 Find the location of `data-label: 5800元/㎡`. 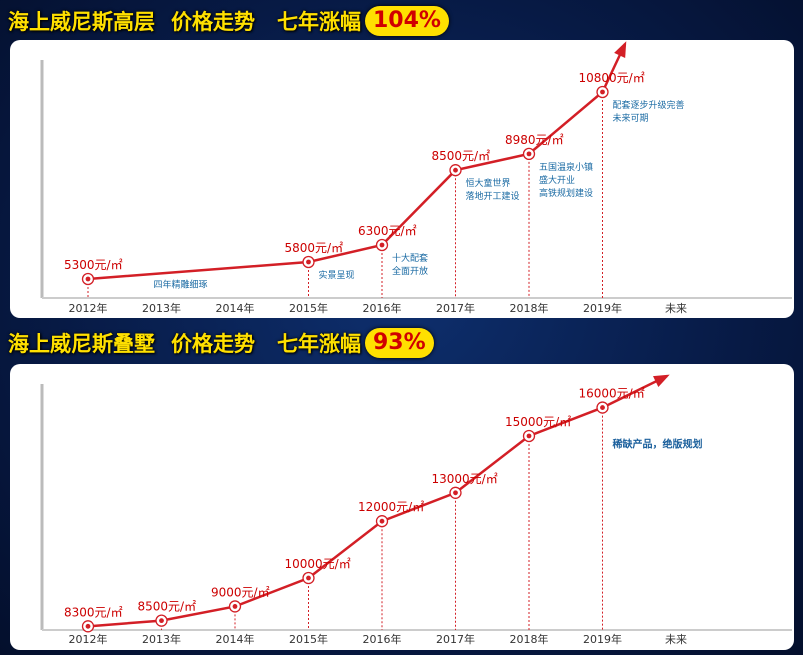

data-label: 5800元/㎡ is located at coordinates (314, 248).